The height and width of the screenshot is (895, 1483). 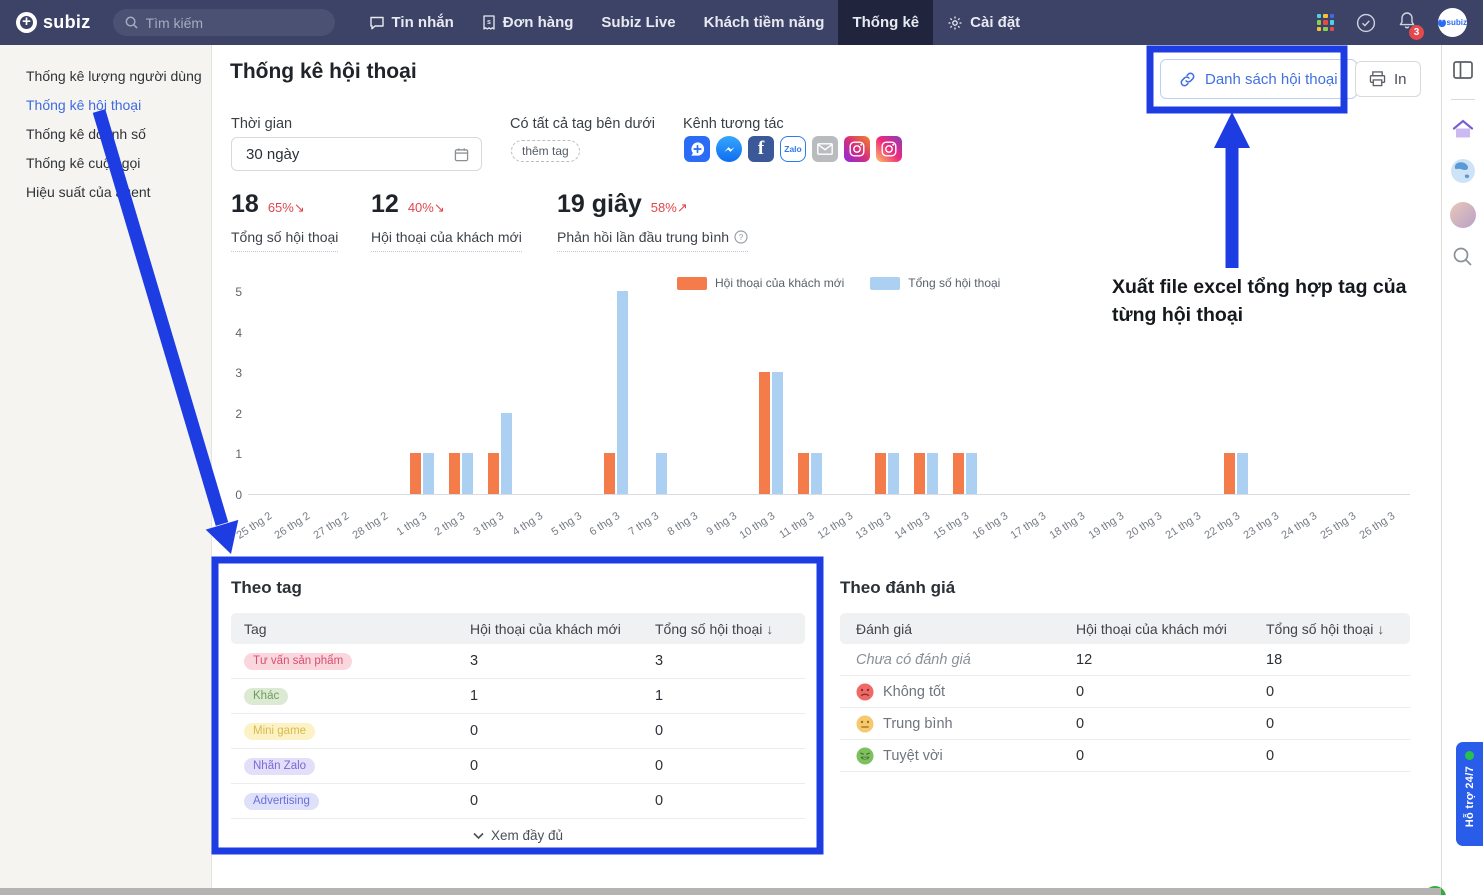 What do you see at coordinates (88, 192) in the screenshot?
I see `sidebar-item-agent-performance: Hiệu suất của agent` at bounding box center [88, 192].